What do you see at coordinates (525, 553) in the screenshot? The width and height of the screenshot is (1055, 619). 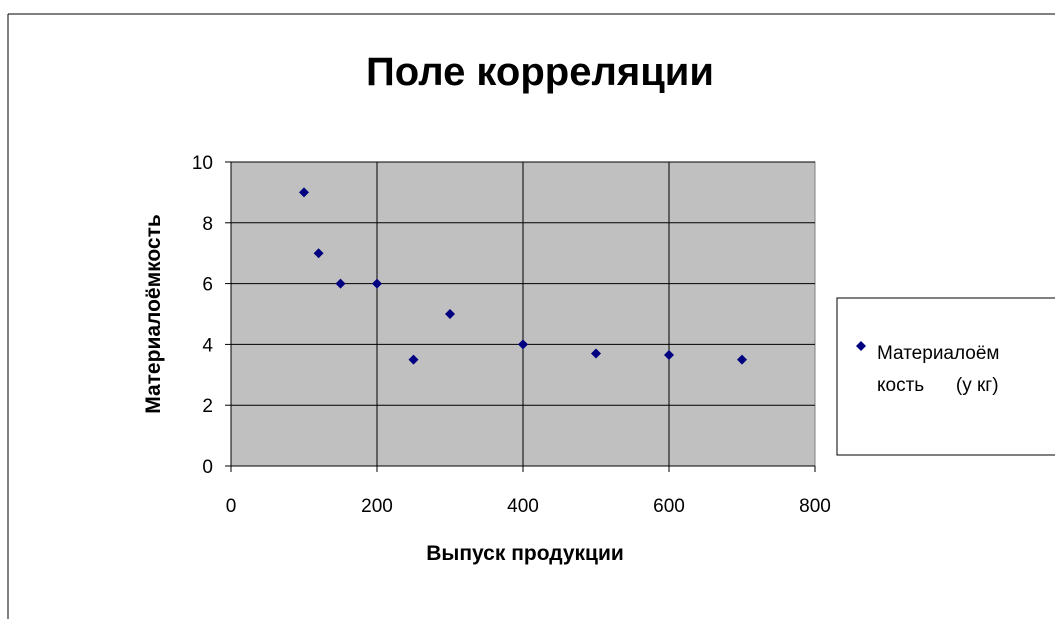 I see `x-axis-title: Выпуск продукции` at bounding box center [525, 553].